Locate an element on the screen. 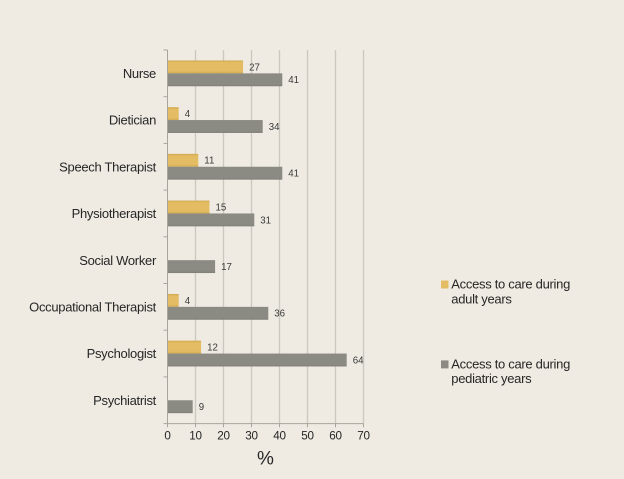 This screenshot has height=479, width=624. svg-text: 10 is located at coordinates (195, 435).